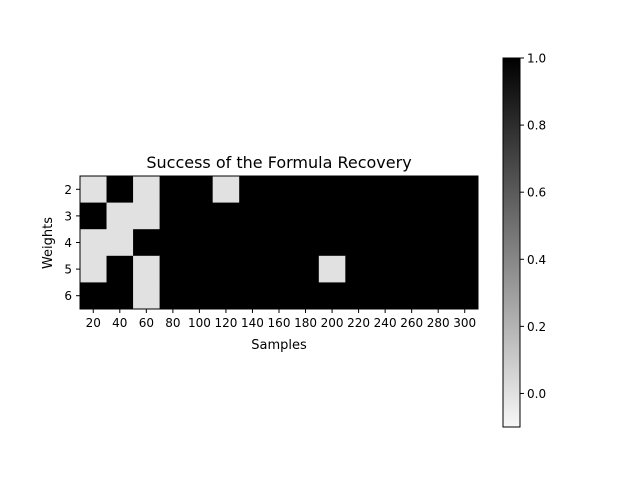 The image size is (640, 480). I want to click on colorbar-tick-label: 0.6, so click(536, 193).